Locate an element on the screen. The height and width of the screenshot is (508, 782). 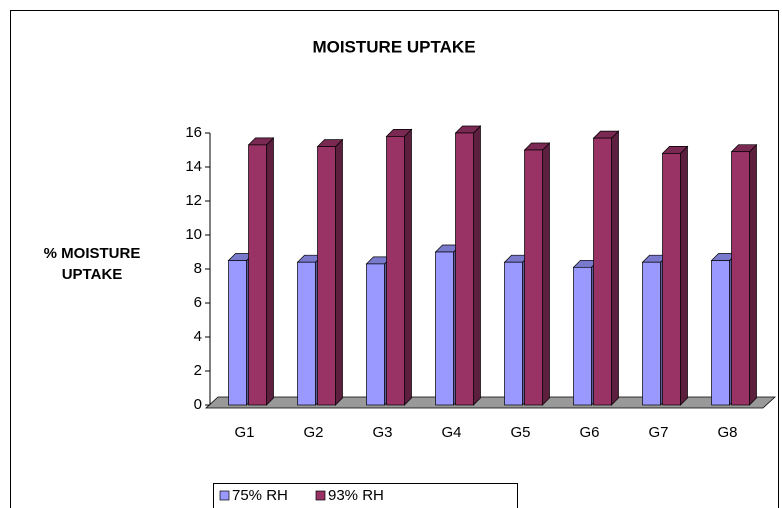
y-tick-label: 14 is located at coordinates (193, 166).